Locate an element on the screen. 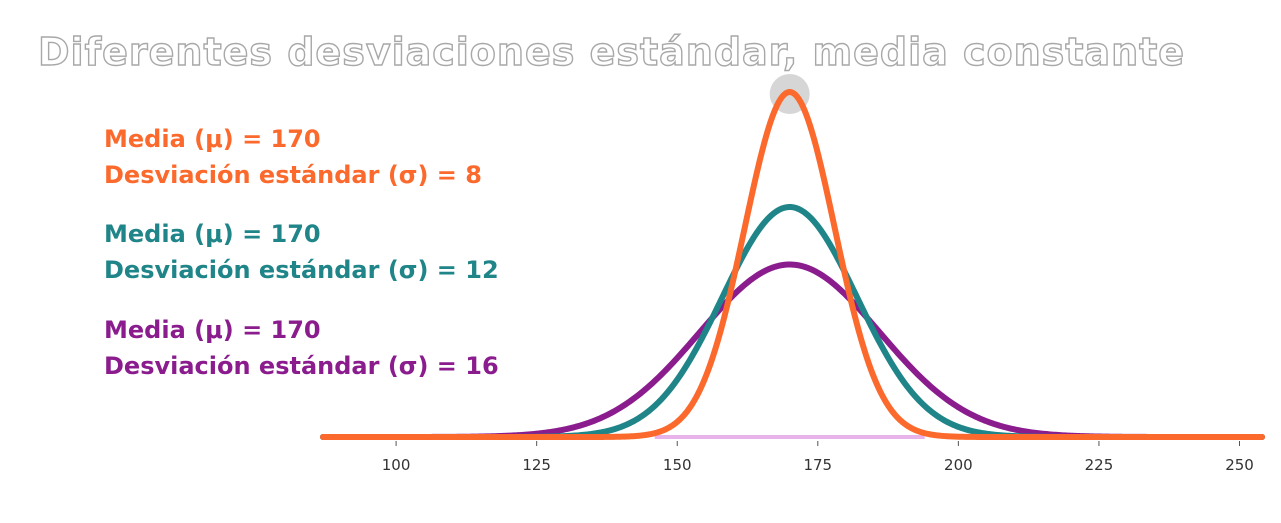 The height and width of the screenshot is (523, 1281). x-tick-label: 200 is located at coordinates (958, 465).